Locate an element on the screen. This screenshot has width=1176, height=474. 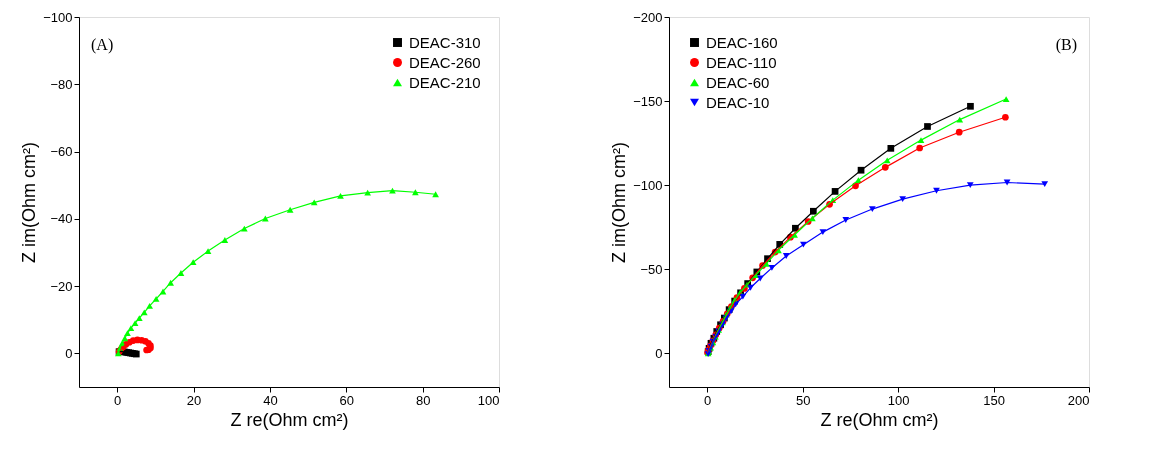
y-tick-label: −40 is located at coordinates (61, 219).